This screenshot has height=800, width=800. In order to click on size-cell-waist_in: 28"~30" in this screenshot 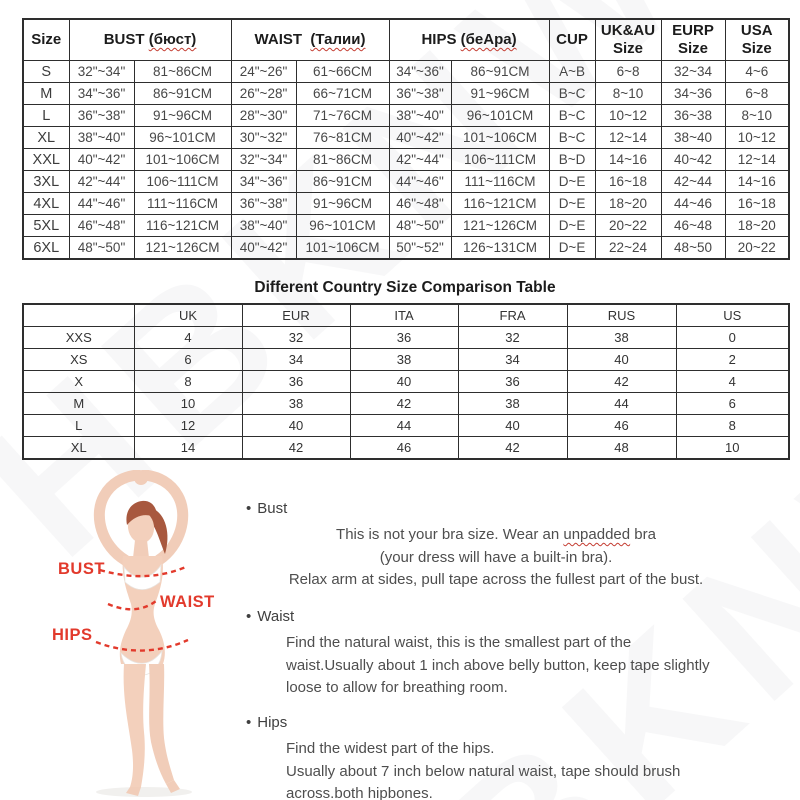, I will do `click(263, 115)`.